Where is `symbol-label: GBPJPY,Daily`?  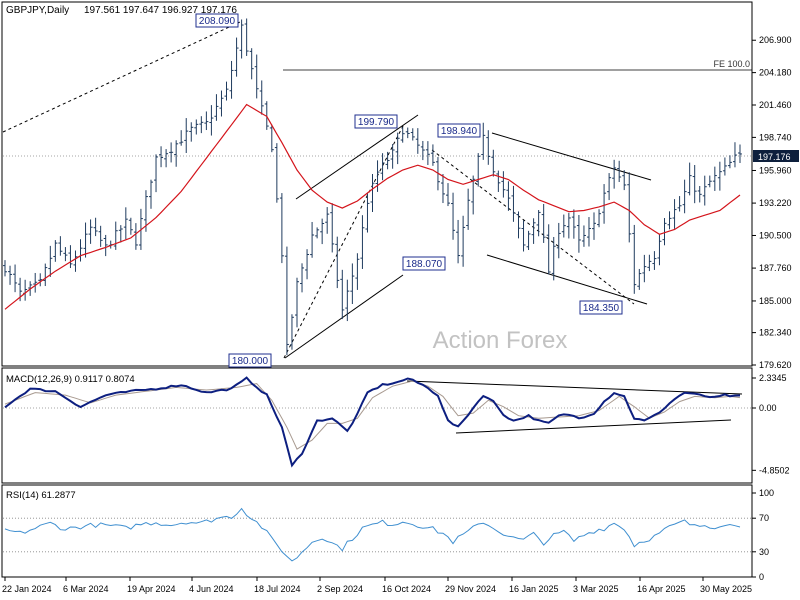
symbol-label: GBPJPY,Daily is located at coordinates (37, 10).